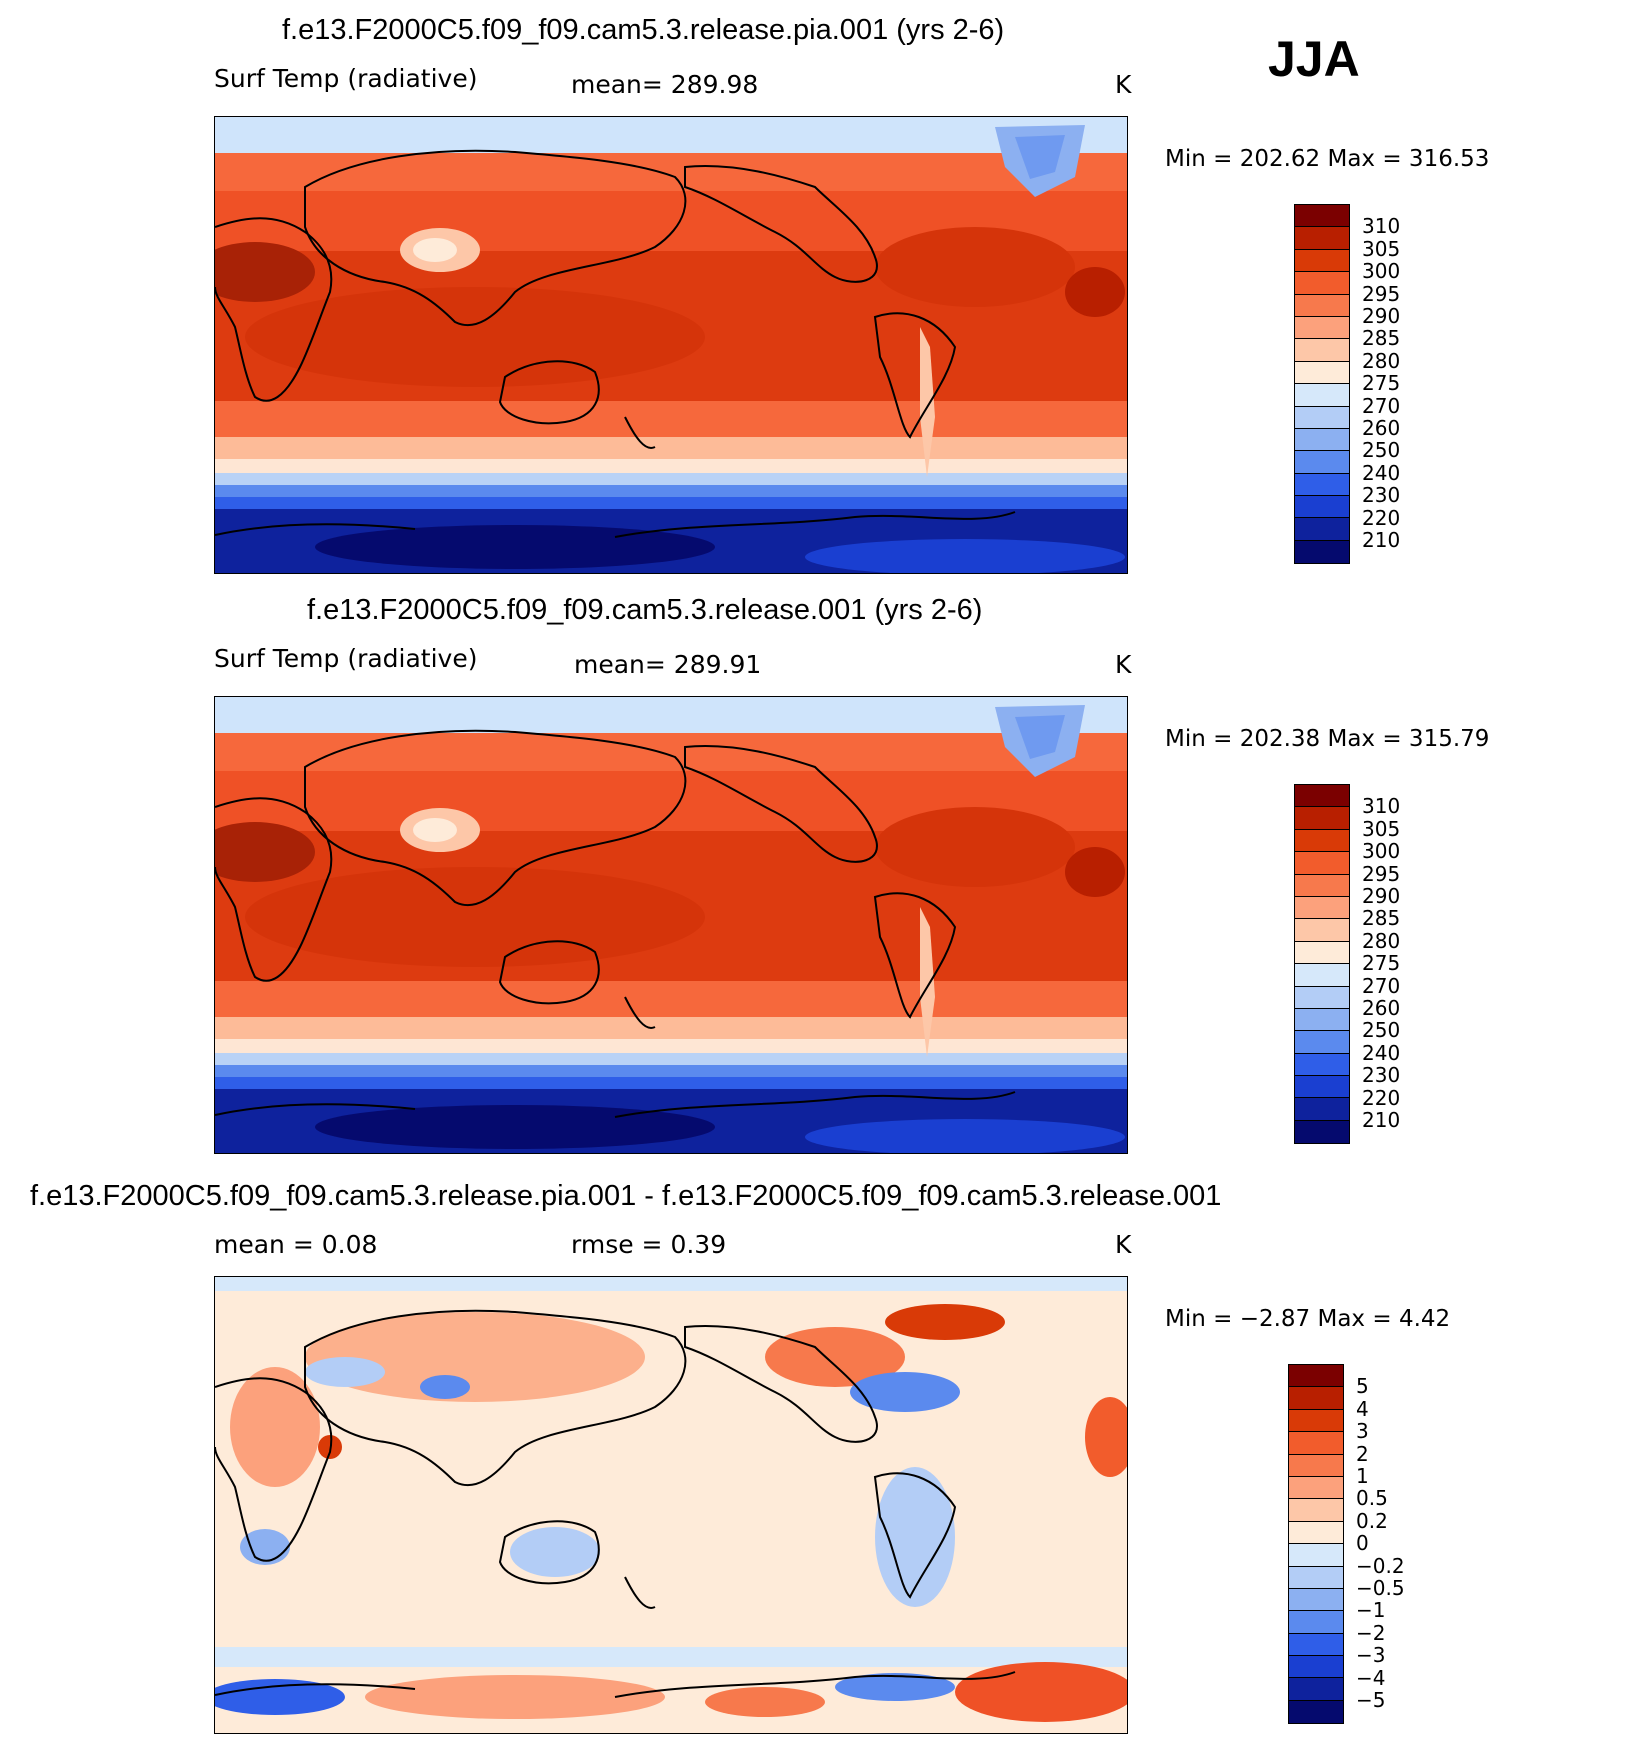  Describe the element at coordinates (1123, 84) in the screenshot. I see `panel-1-units-label: K` at that location.